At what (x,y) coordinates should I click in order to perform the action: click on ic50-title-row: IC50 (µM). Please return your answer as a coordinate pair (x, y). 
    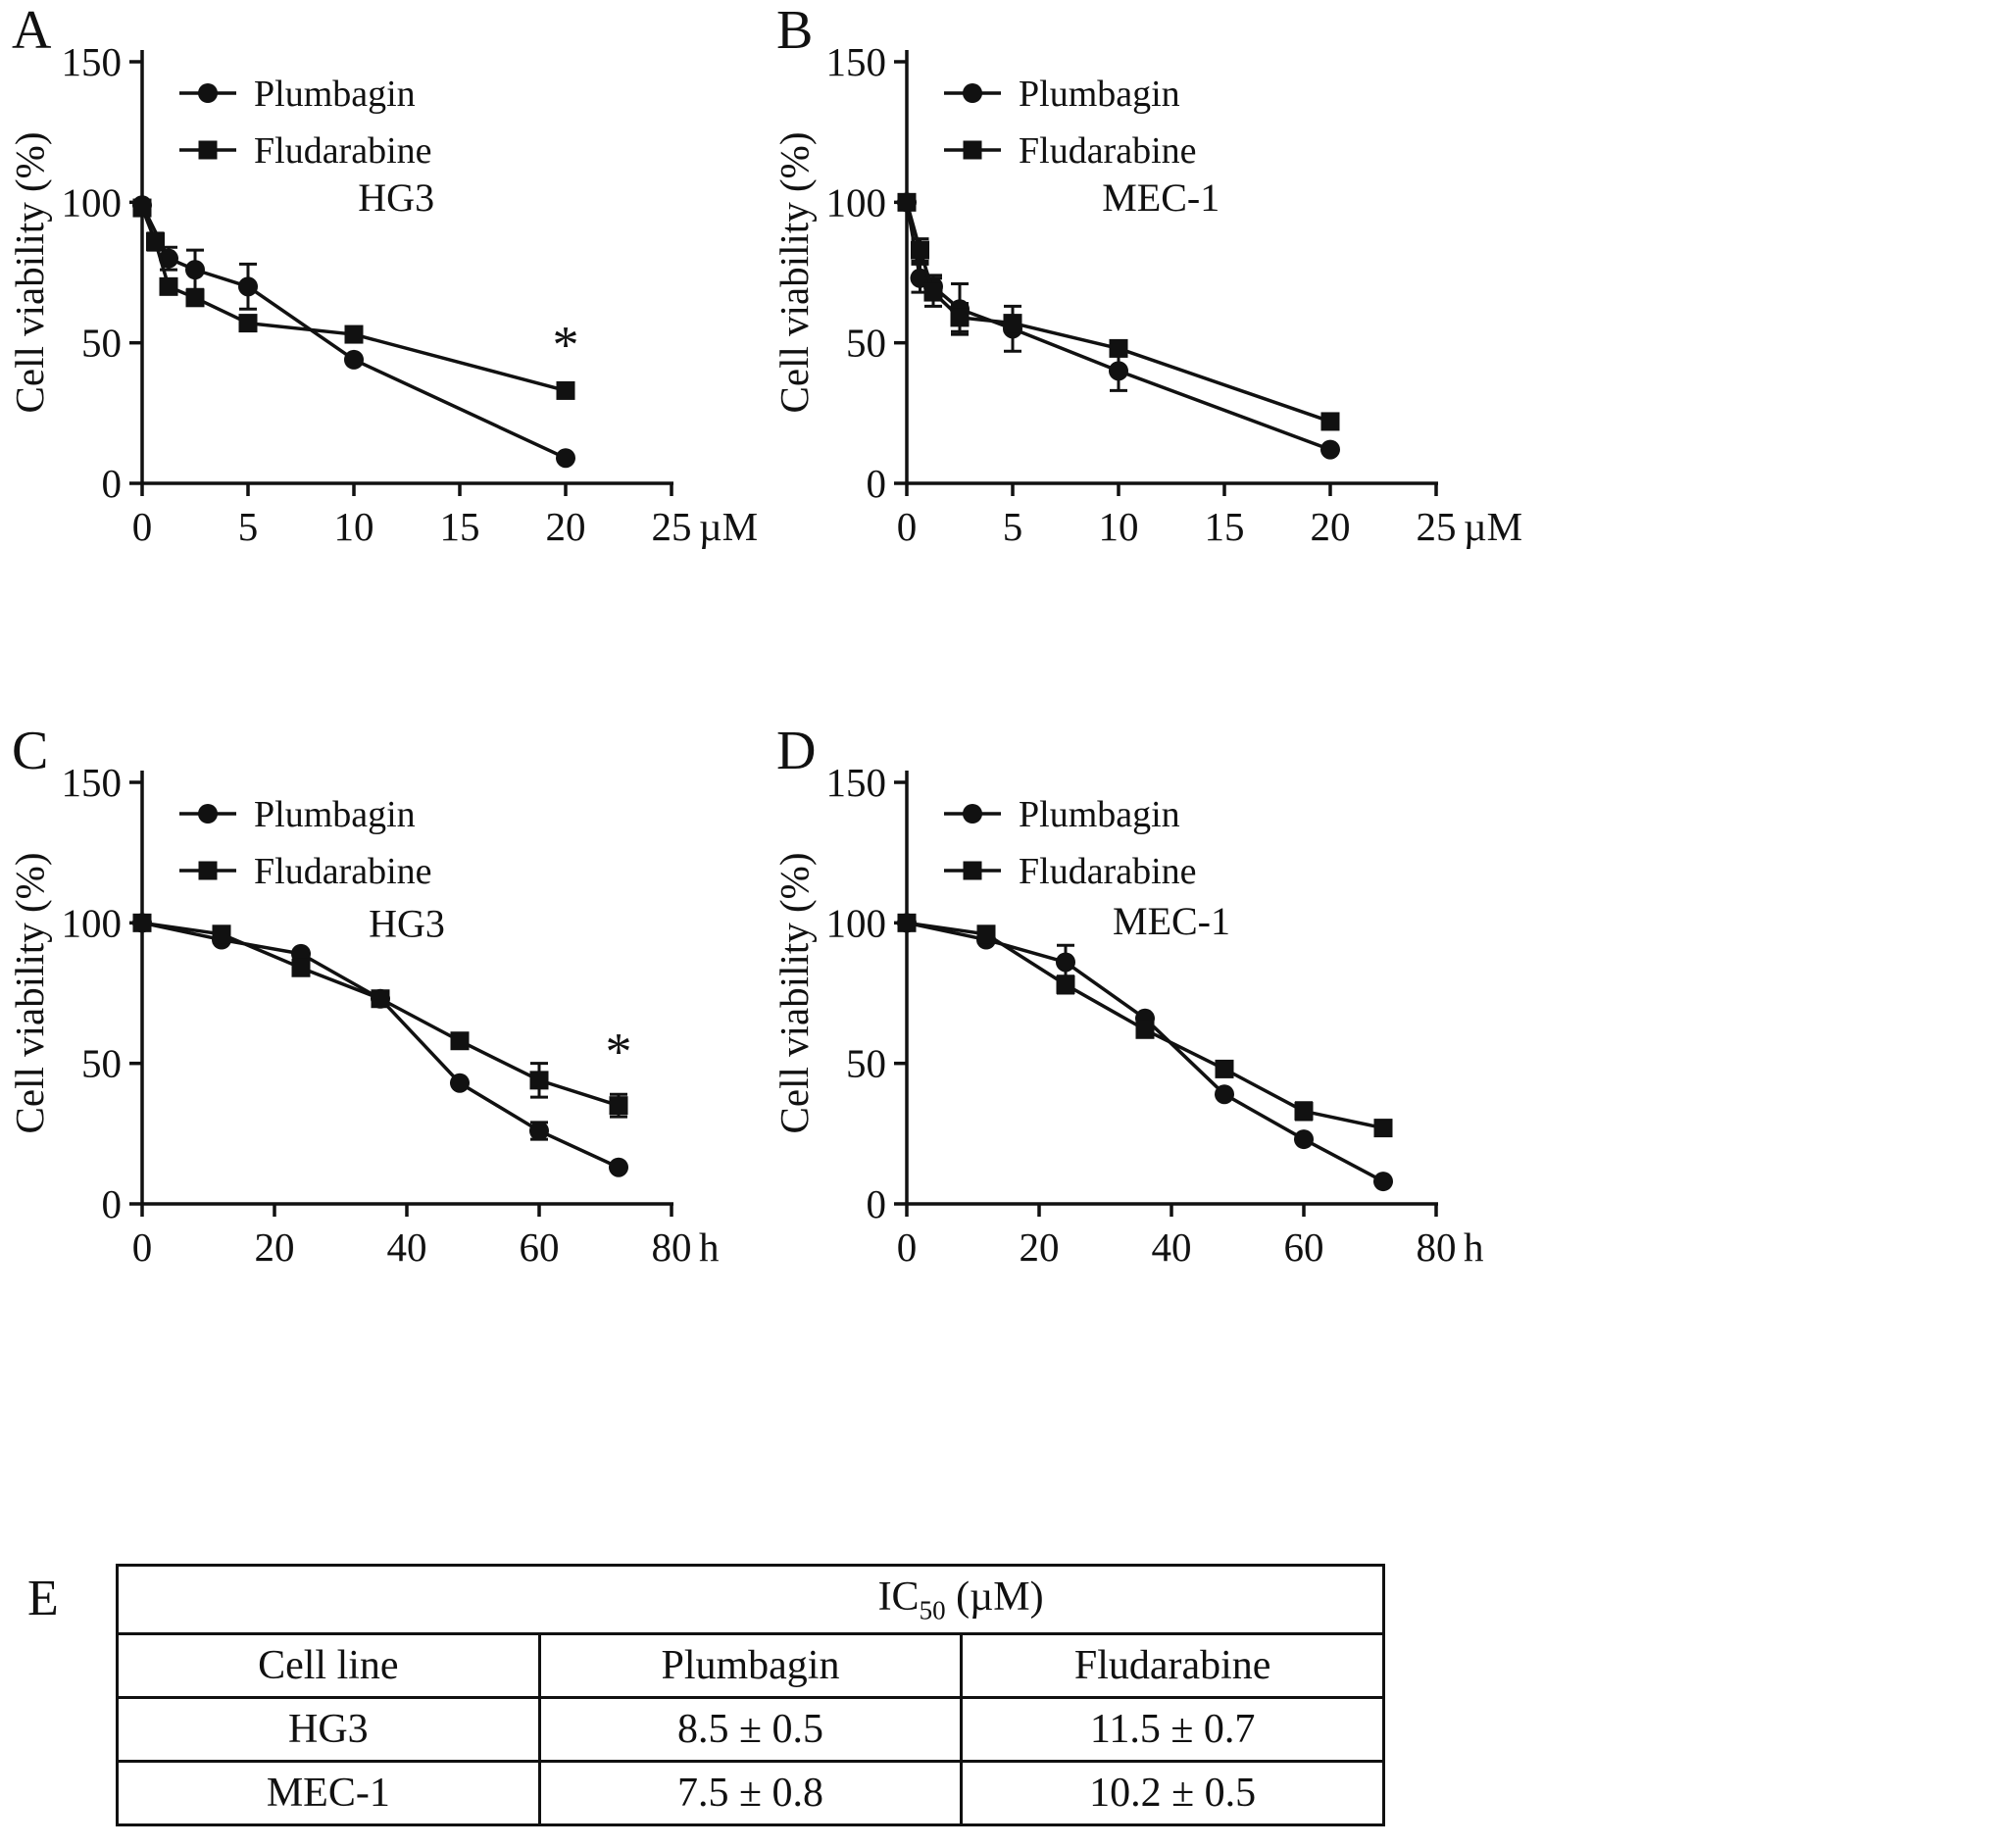
    Looking at the image, I should click on (751, 1599).